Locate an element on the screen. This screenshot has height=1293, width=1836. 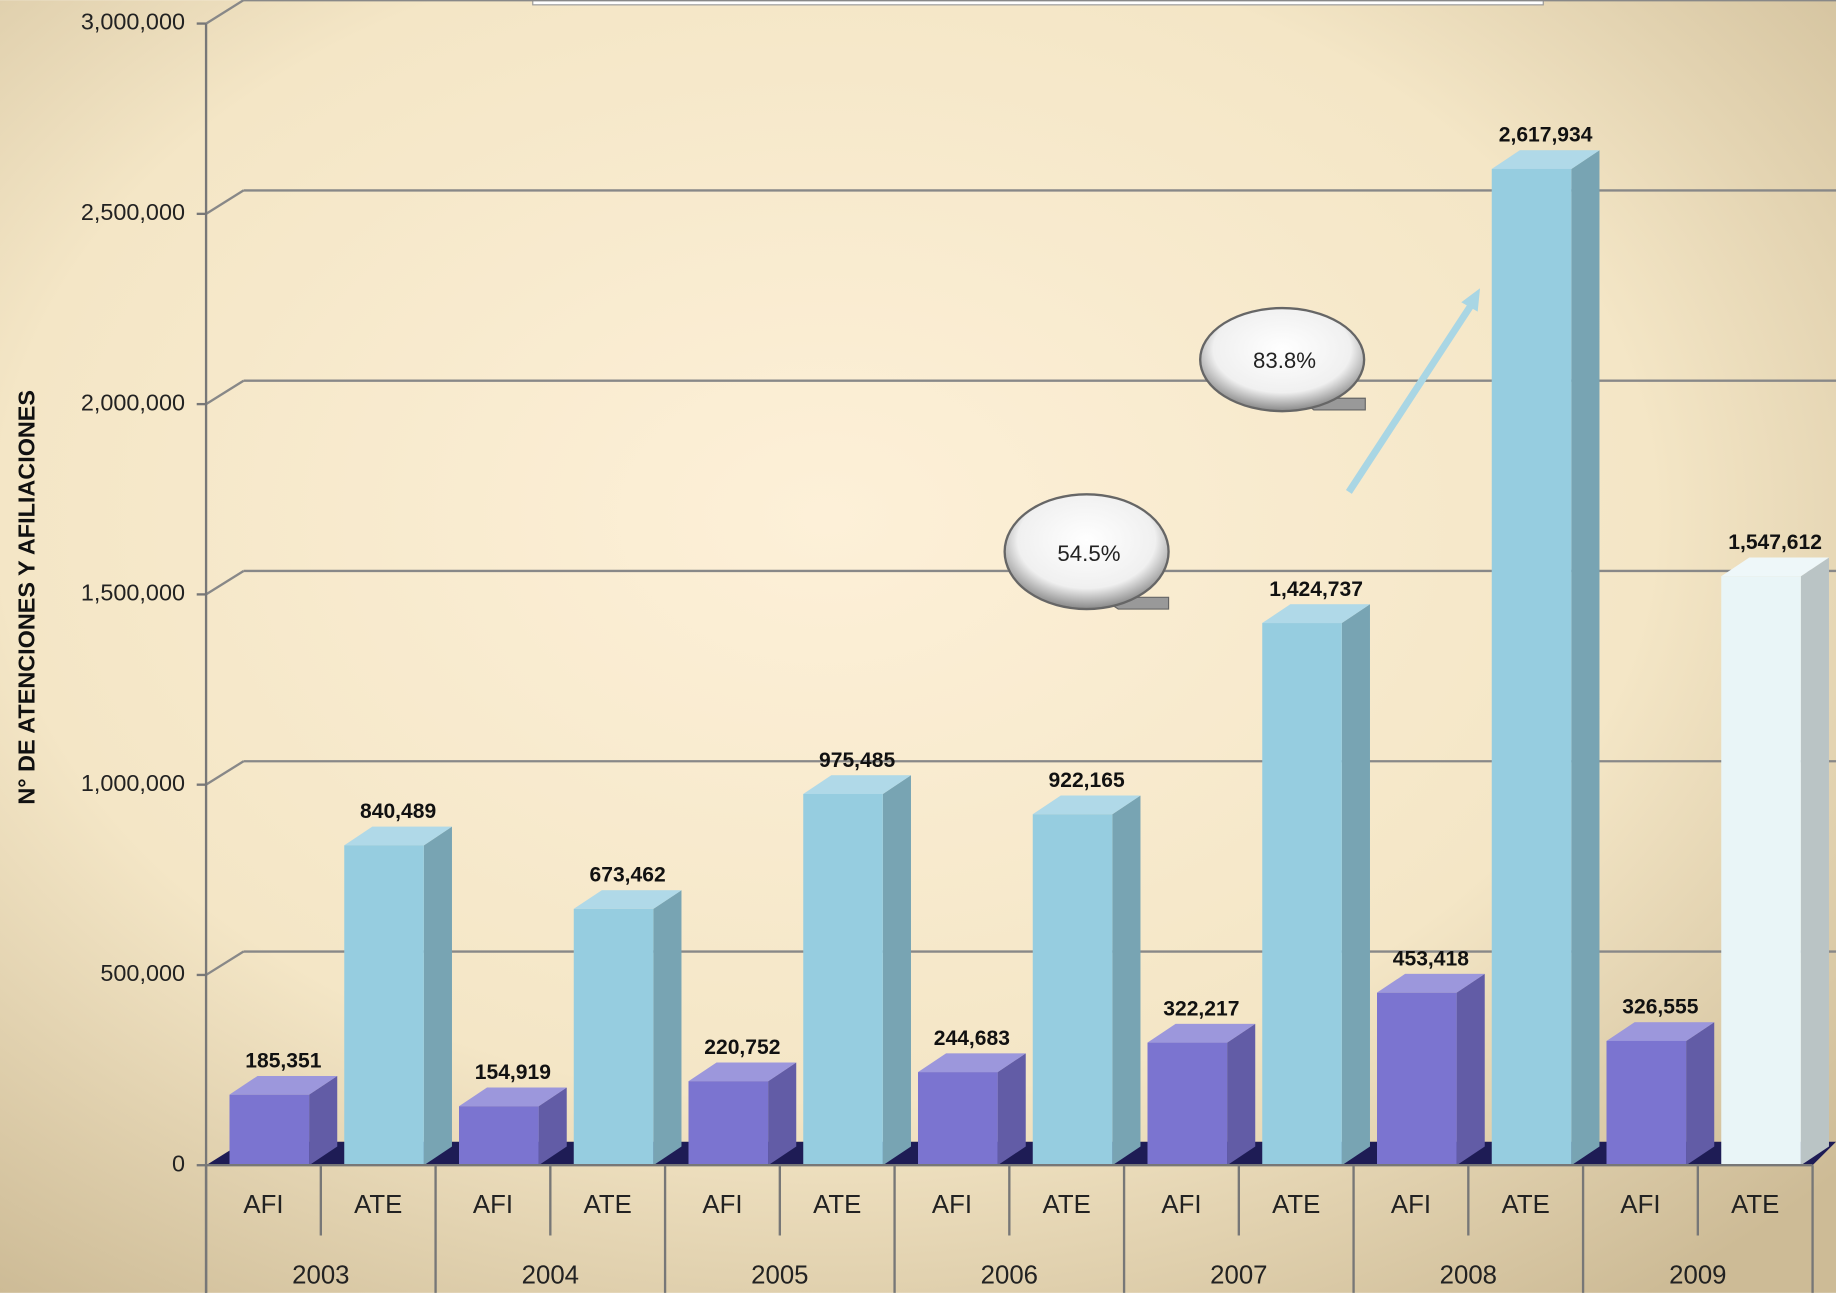
y-tick-label: 0 is located at coordinates (178, 1163).